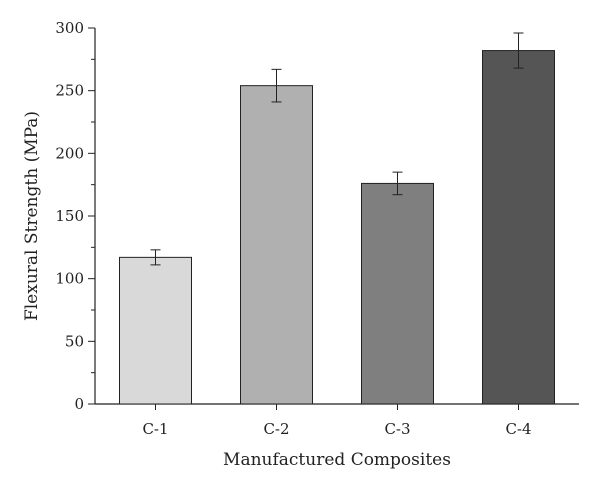 This screenshot has height=489, width=600. Describe the element at coordinates (337, 460) in the screenshot. I see `x-axis-title: Manufactured Composites` at that location.